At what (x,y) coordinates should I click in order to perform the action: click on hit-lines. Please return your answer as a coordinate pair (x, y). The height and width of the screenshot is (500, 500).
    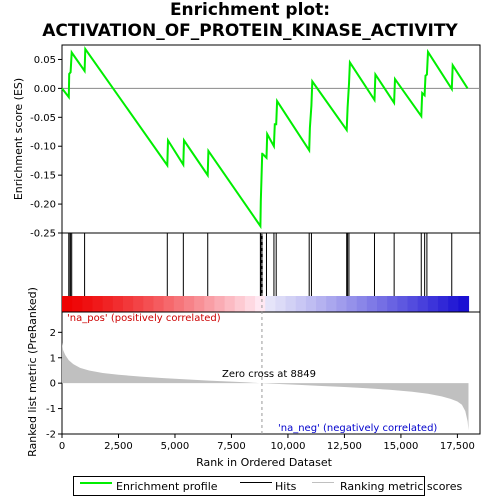
    Looking at the image, I should click on (260, 264).